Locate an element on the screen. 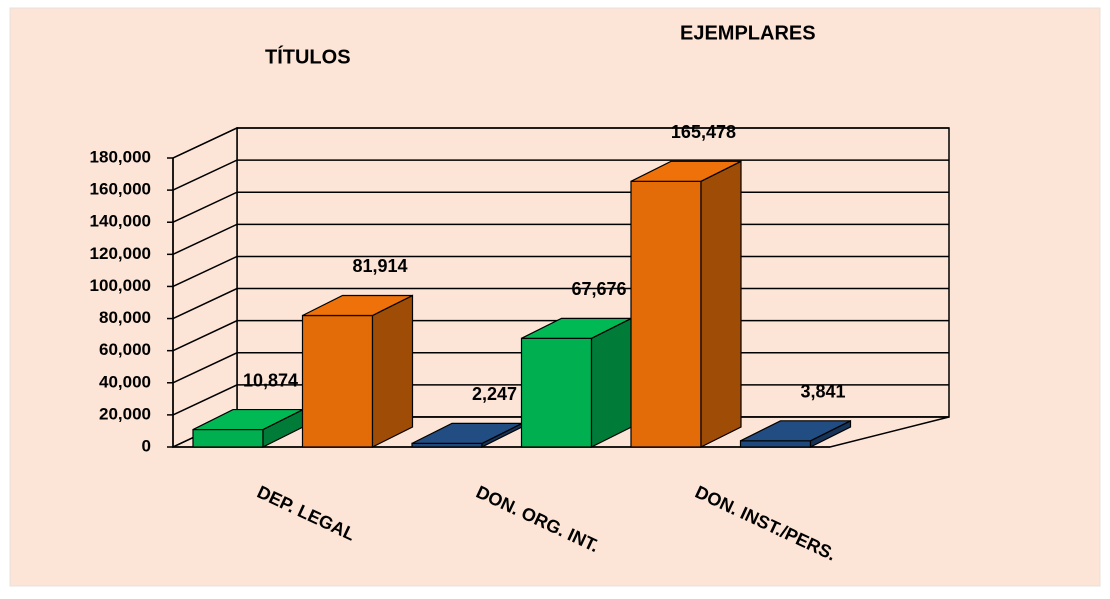  y-tick-label: 60,000 is located at coordinates (125, 349).